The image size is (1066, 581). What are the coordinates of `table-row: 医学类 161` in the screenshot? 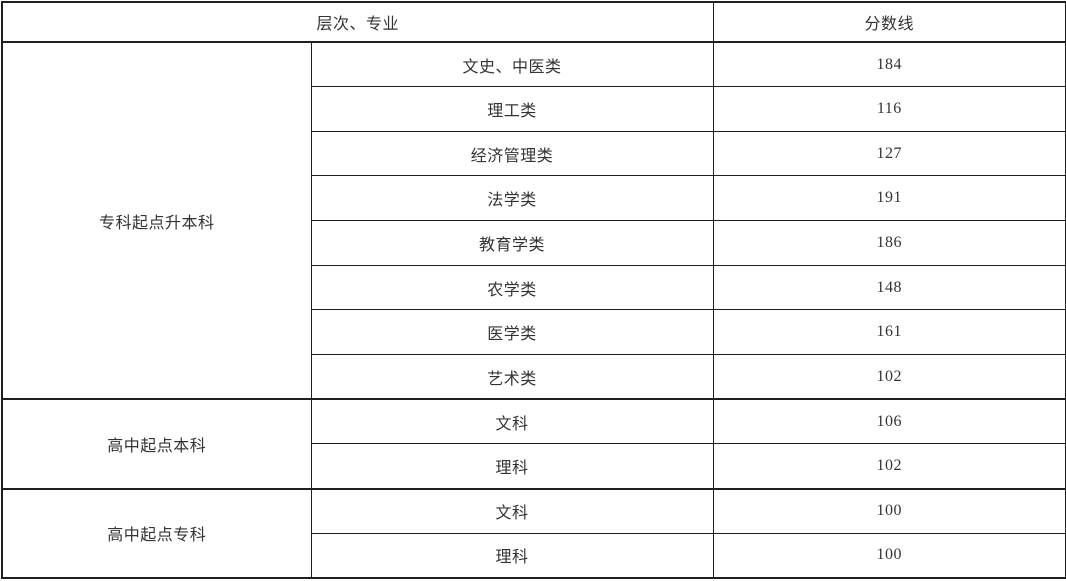 It's located at (534, 332).